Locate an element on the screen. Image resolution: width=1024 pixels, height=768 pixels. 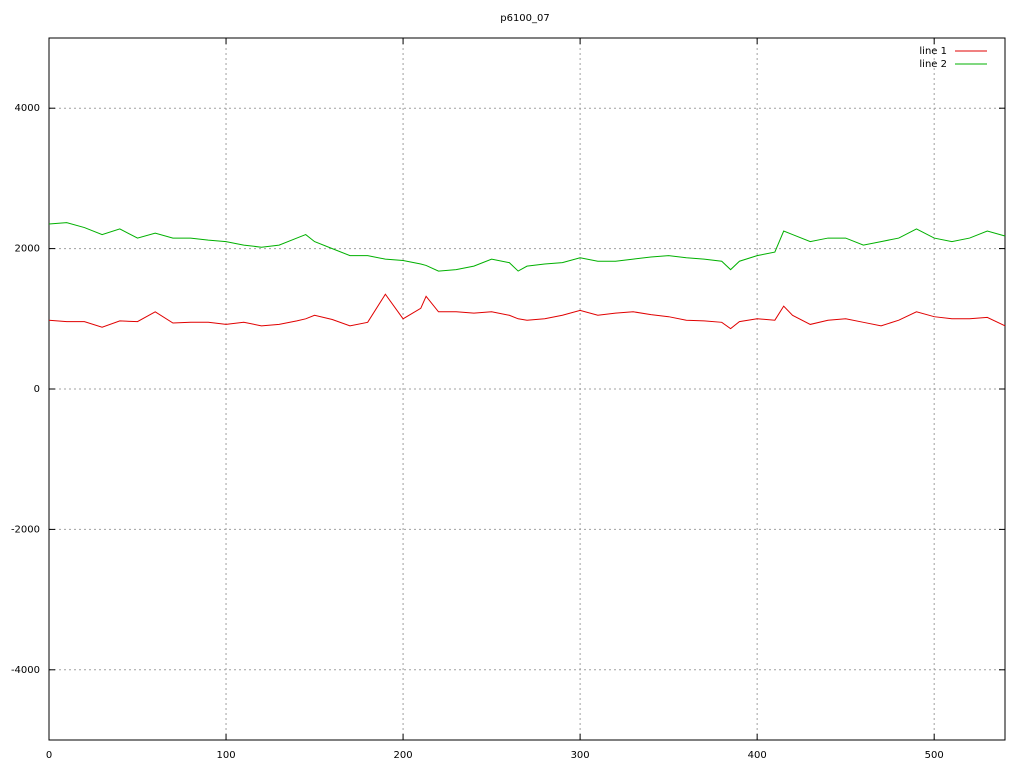
x-tick-label: 200 is located at coordinates (403, 755).